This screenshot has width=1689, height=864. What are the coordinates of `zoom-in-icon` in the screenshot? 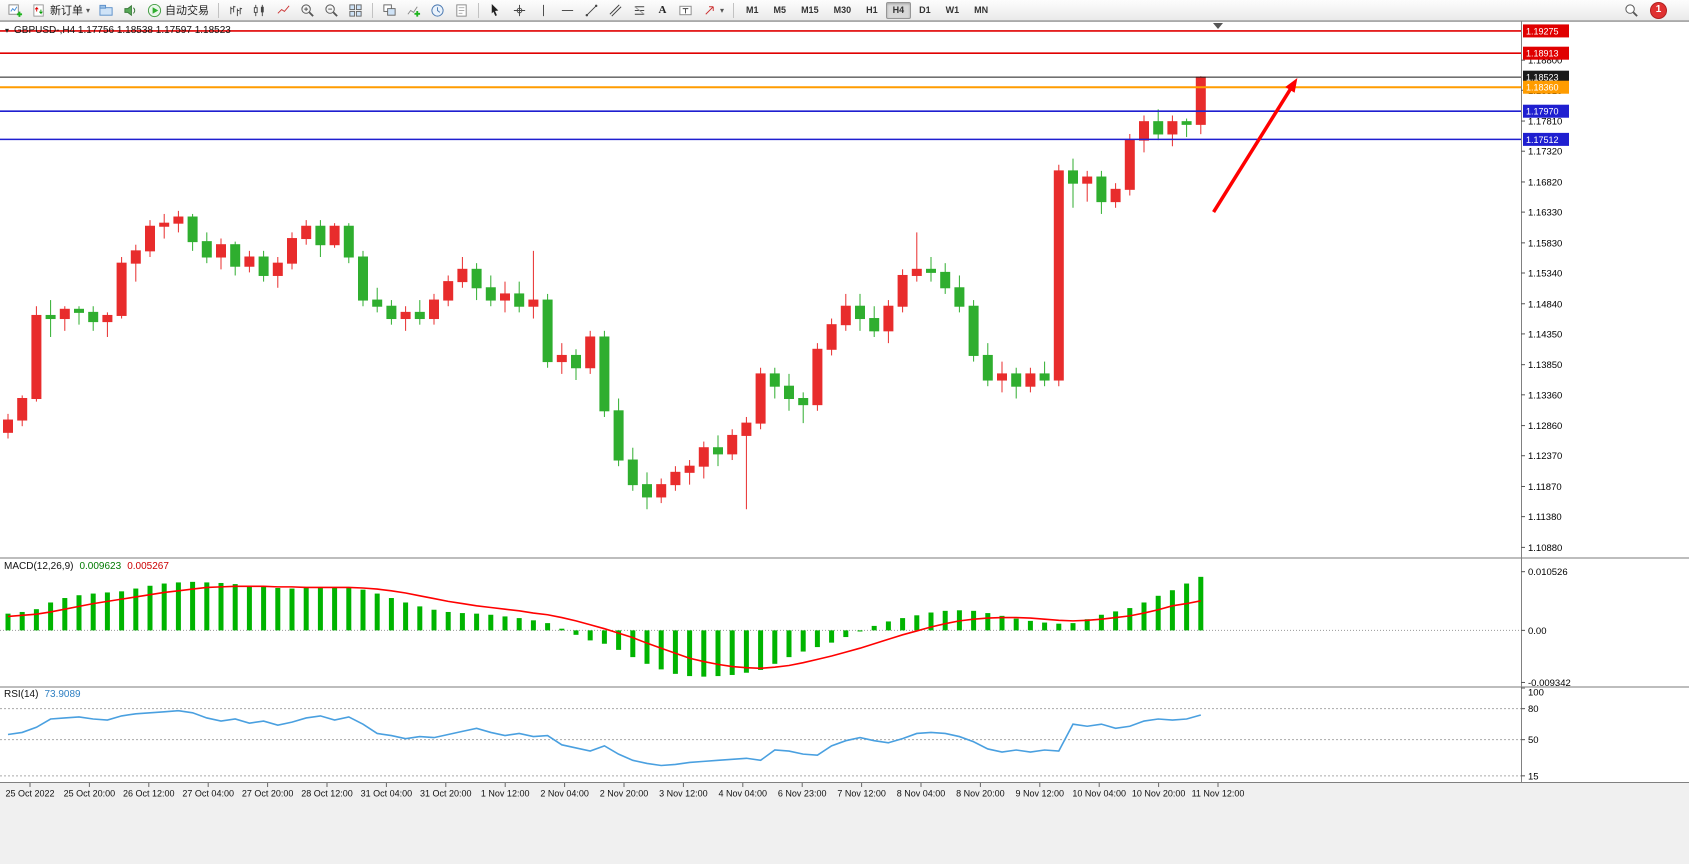 It's located at (307, 10).